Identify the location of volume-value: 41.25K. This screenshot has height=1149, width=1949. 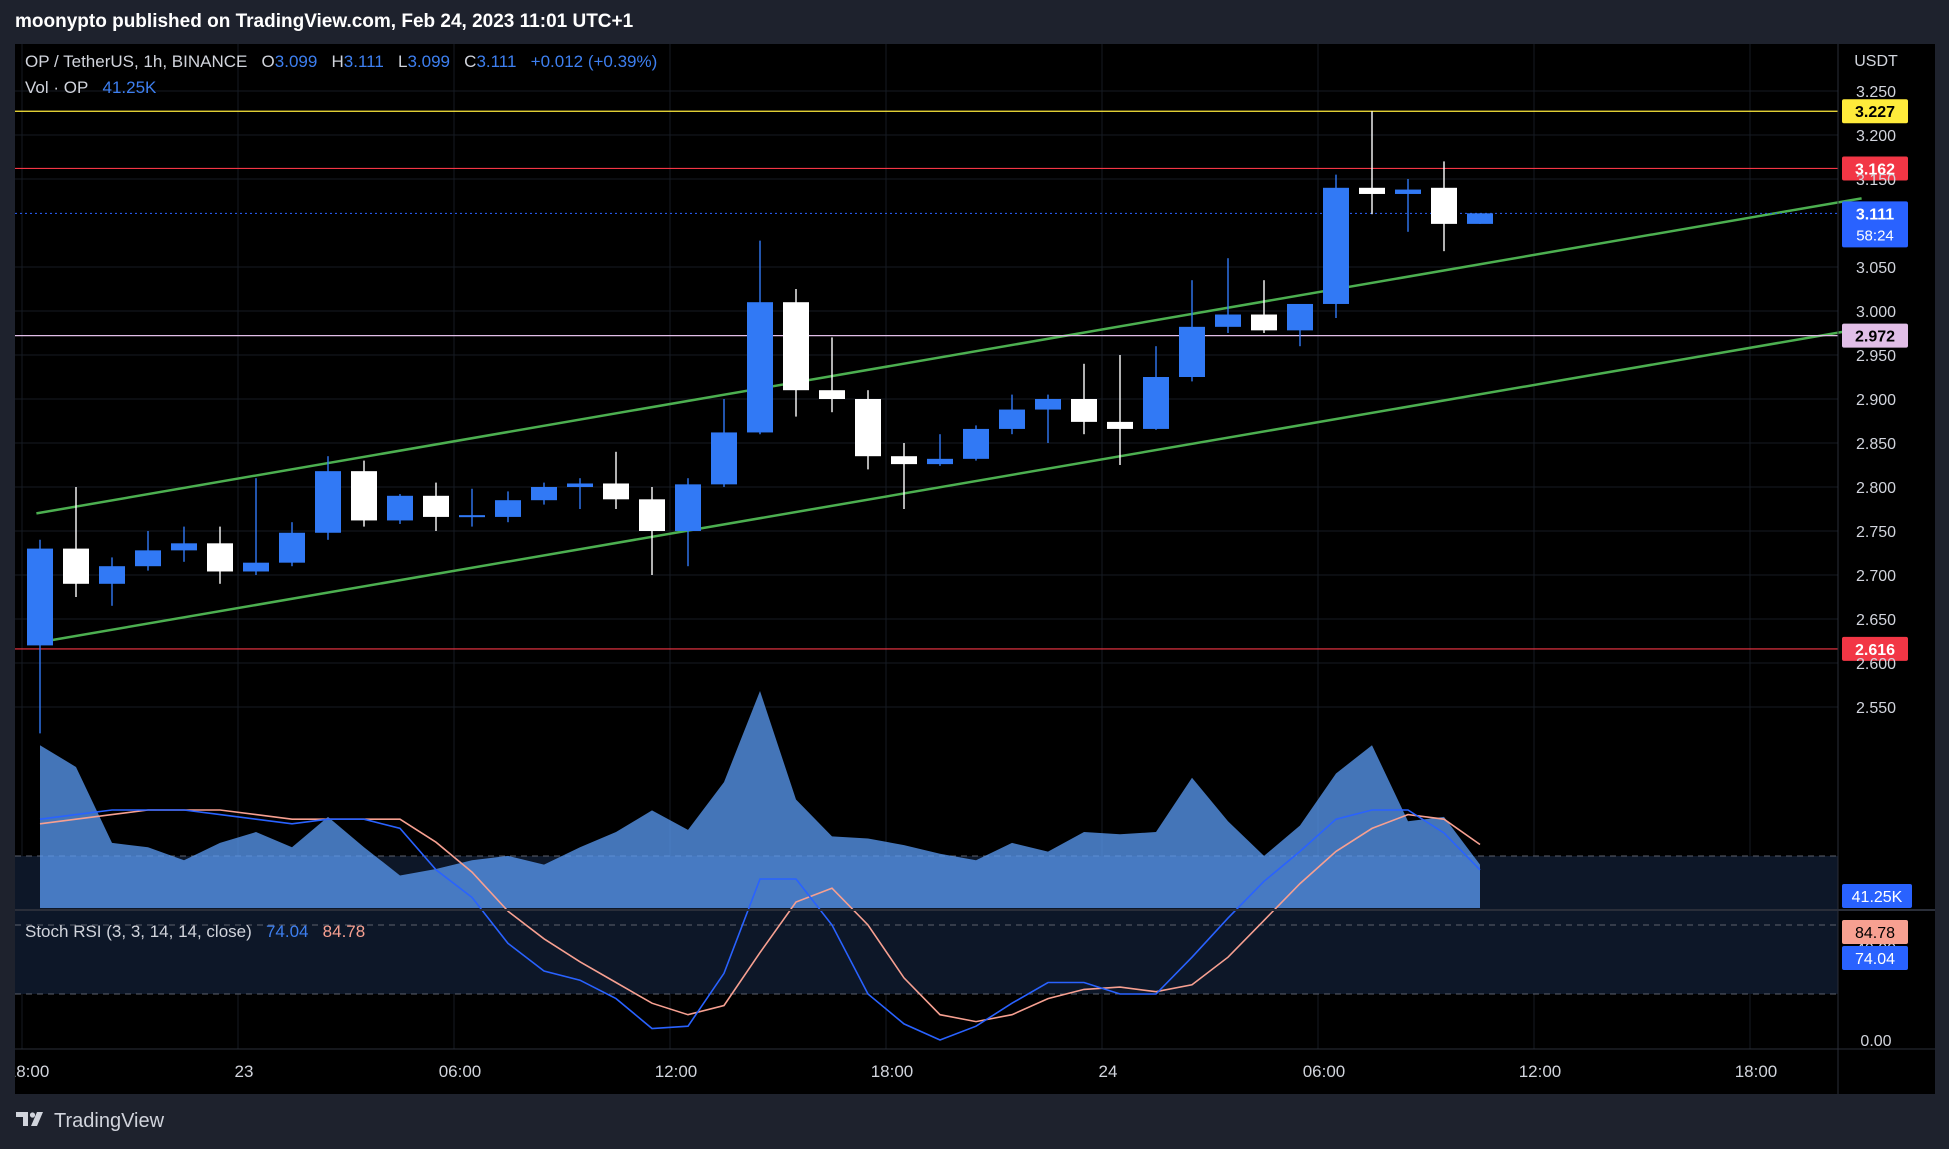
(129, 87).